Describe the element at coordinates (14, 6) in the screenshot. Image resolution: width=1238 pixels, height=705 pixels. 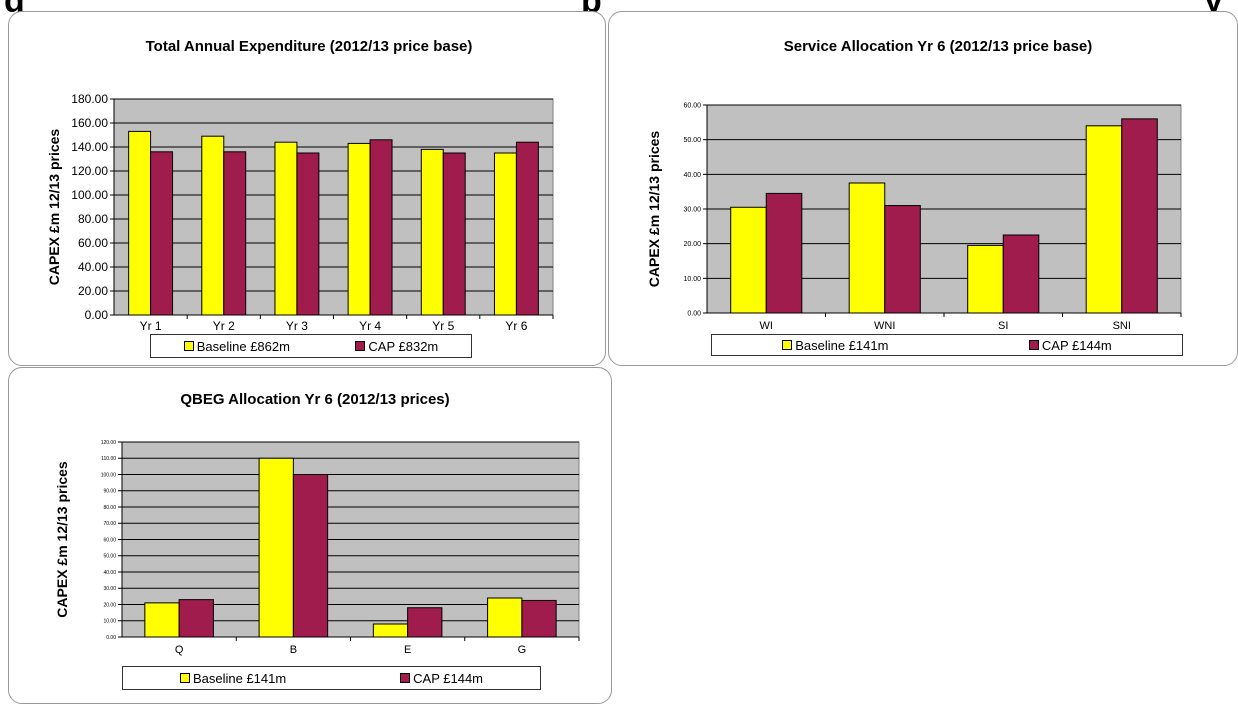
I see `page-heading-fragment-1: g` at that location.